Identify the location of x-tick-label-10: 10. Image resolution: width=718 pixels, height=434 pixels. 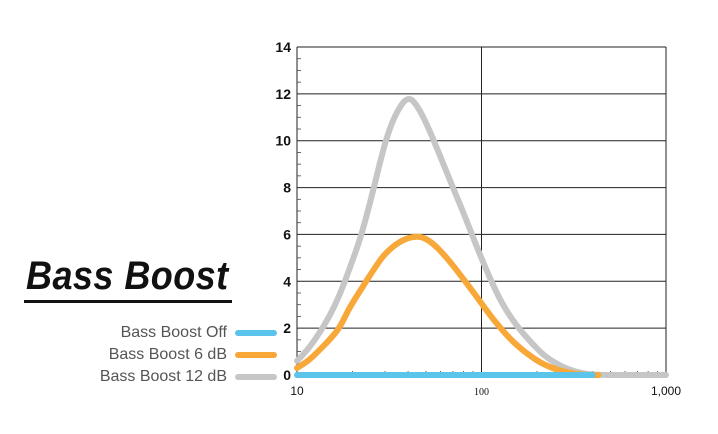
(297, 391).